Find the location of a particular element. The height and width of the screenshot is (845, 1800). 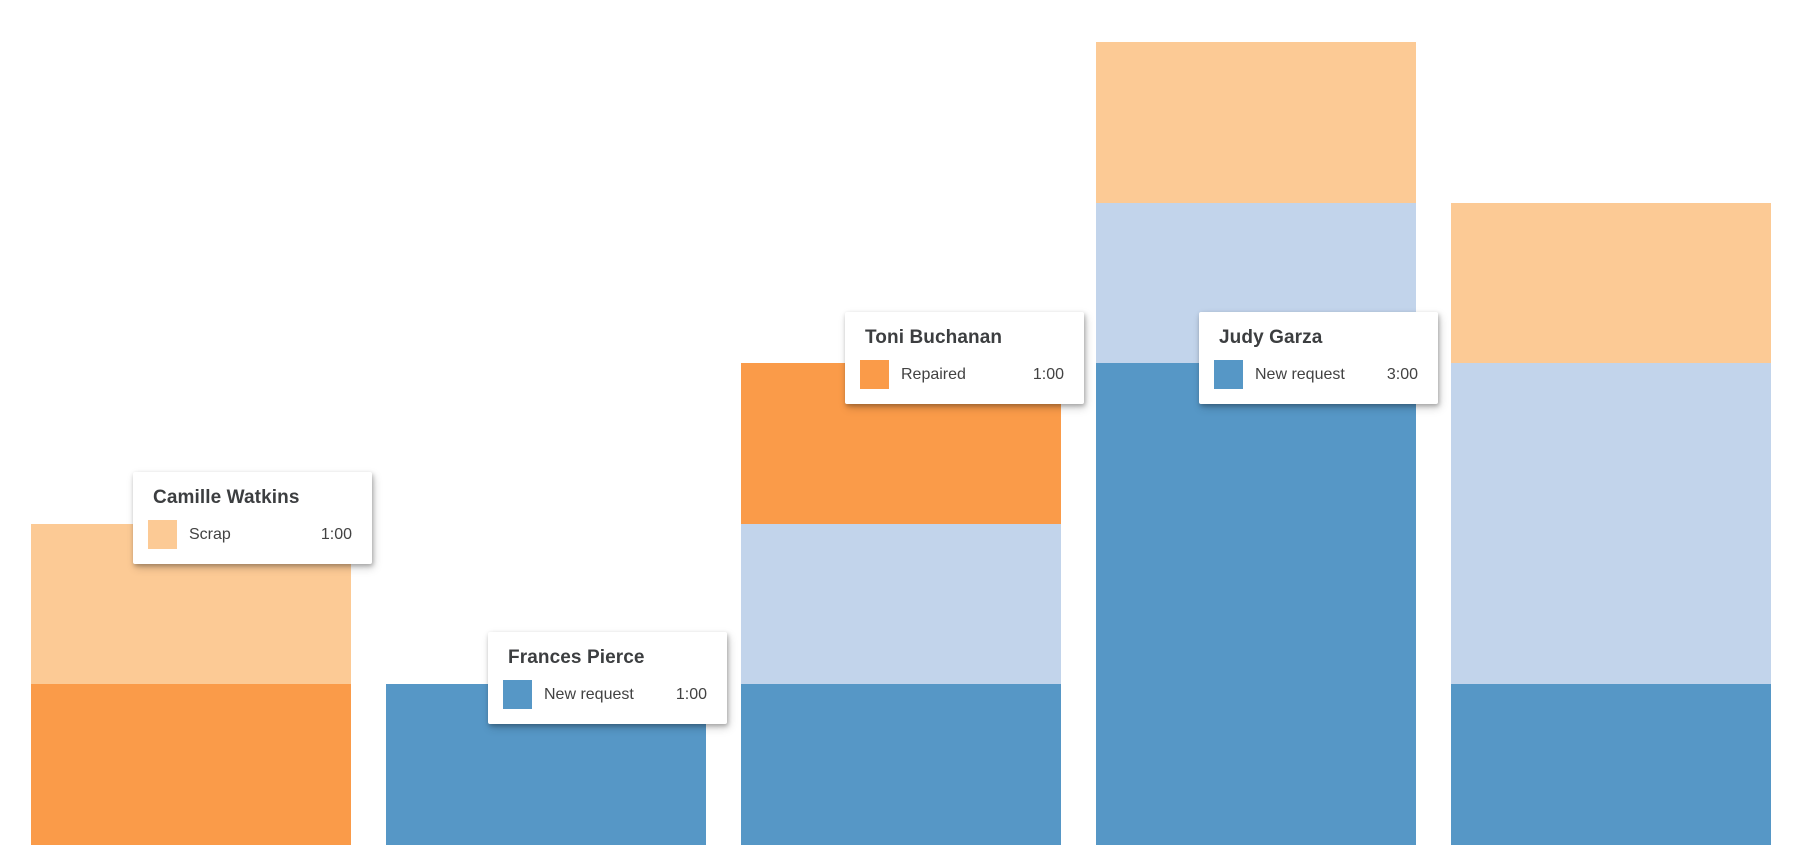

series-label: Scrap is located at coordinates (210, 534).